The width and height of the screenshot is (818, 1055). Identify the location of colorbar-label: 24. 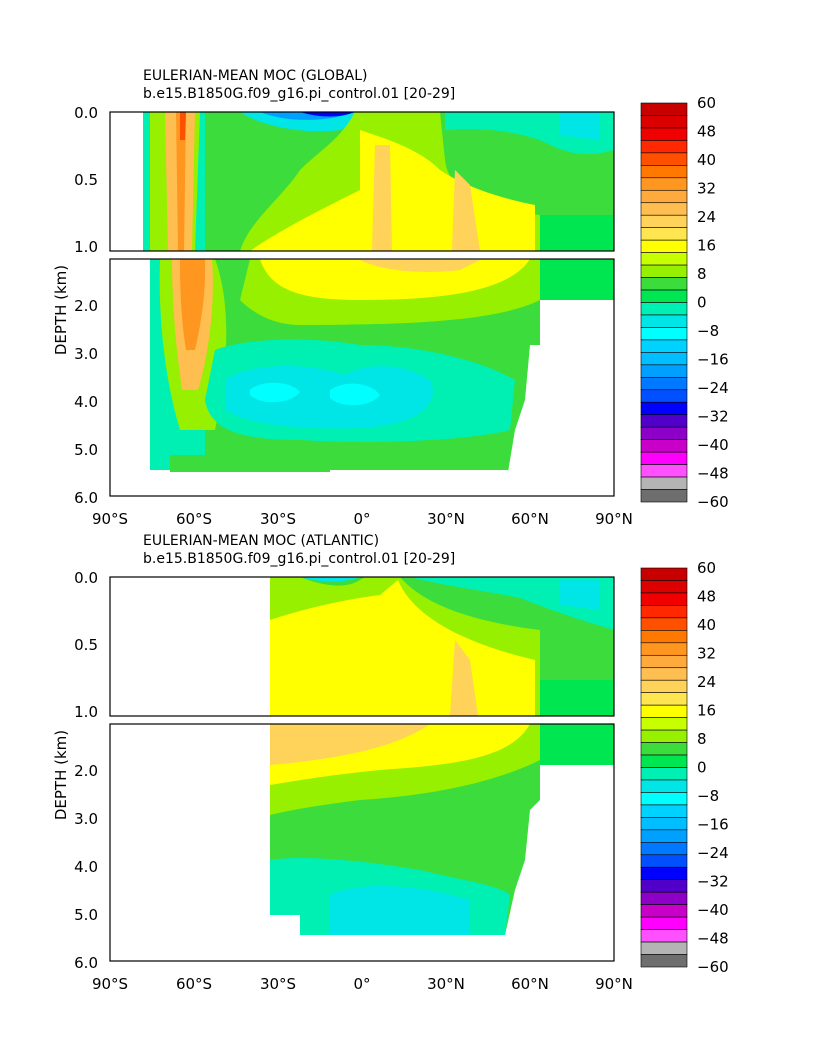
(706, 217).